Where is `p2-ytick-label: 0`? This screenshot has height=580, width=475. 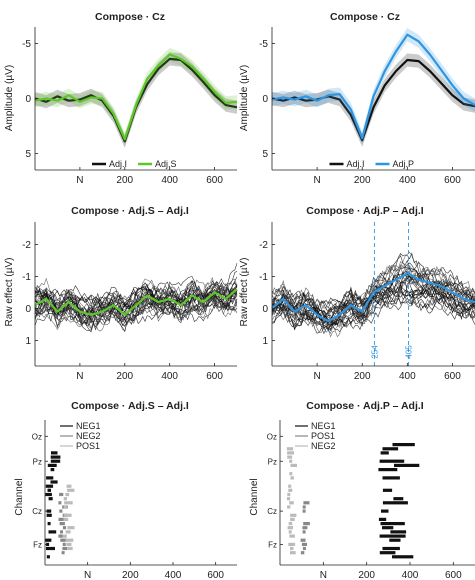 p2-ytick-label: 0 is located at coordinates (265, 99).